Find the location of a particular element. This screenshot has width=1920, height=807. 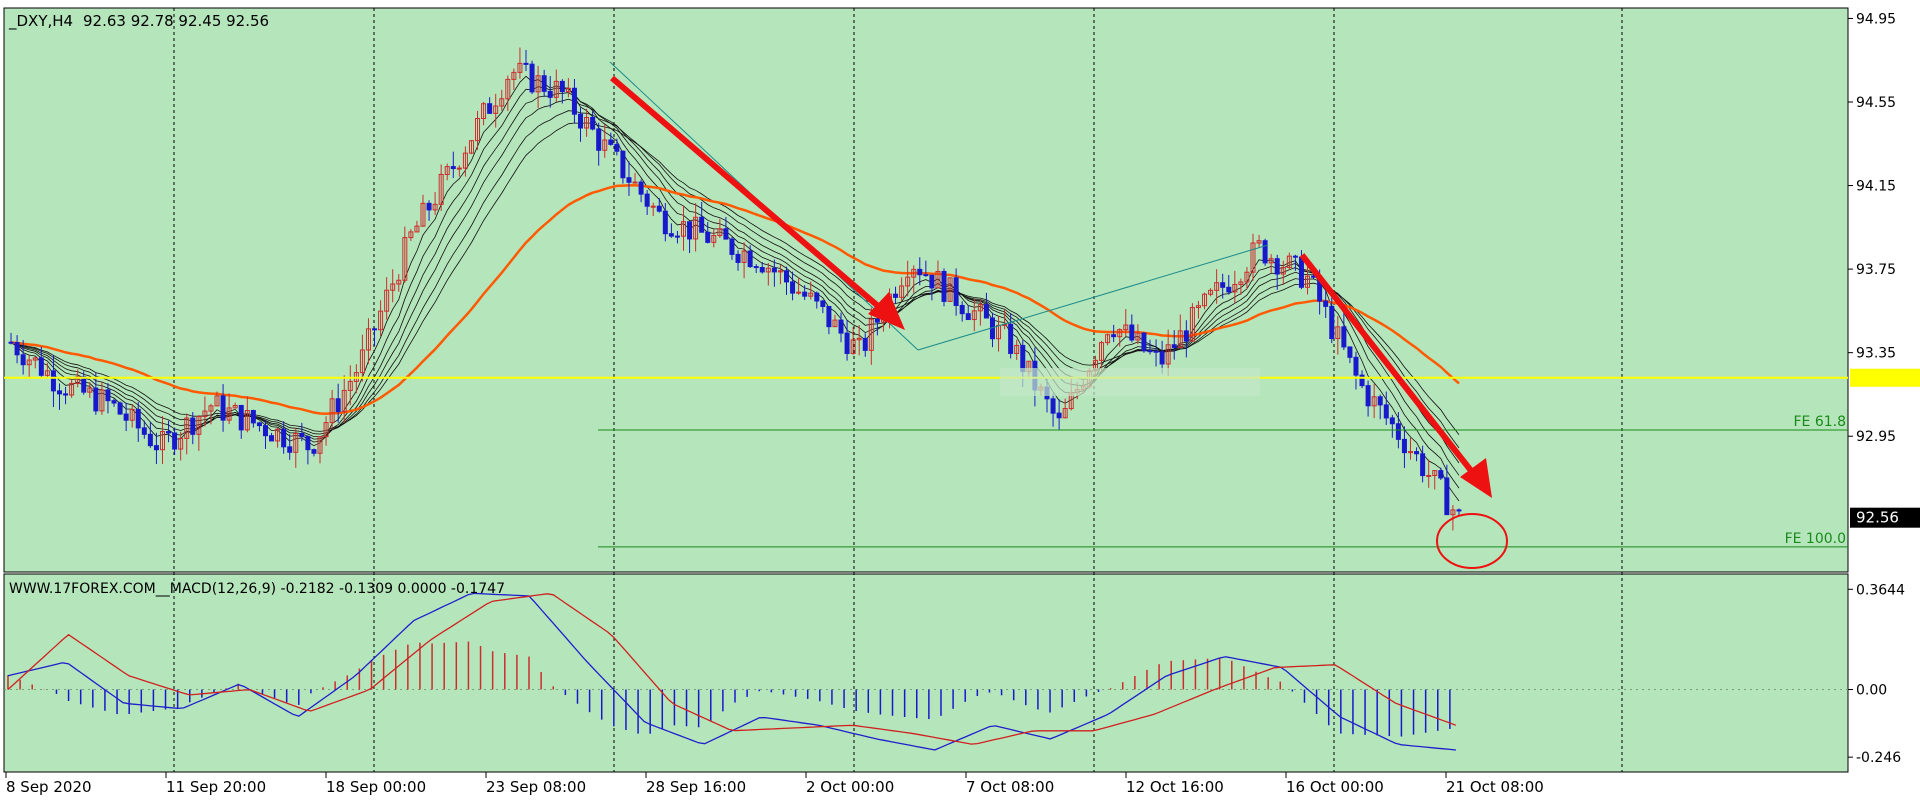

arrow-1-head is located at coordinates (886, 311).